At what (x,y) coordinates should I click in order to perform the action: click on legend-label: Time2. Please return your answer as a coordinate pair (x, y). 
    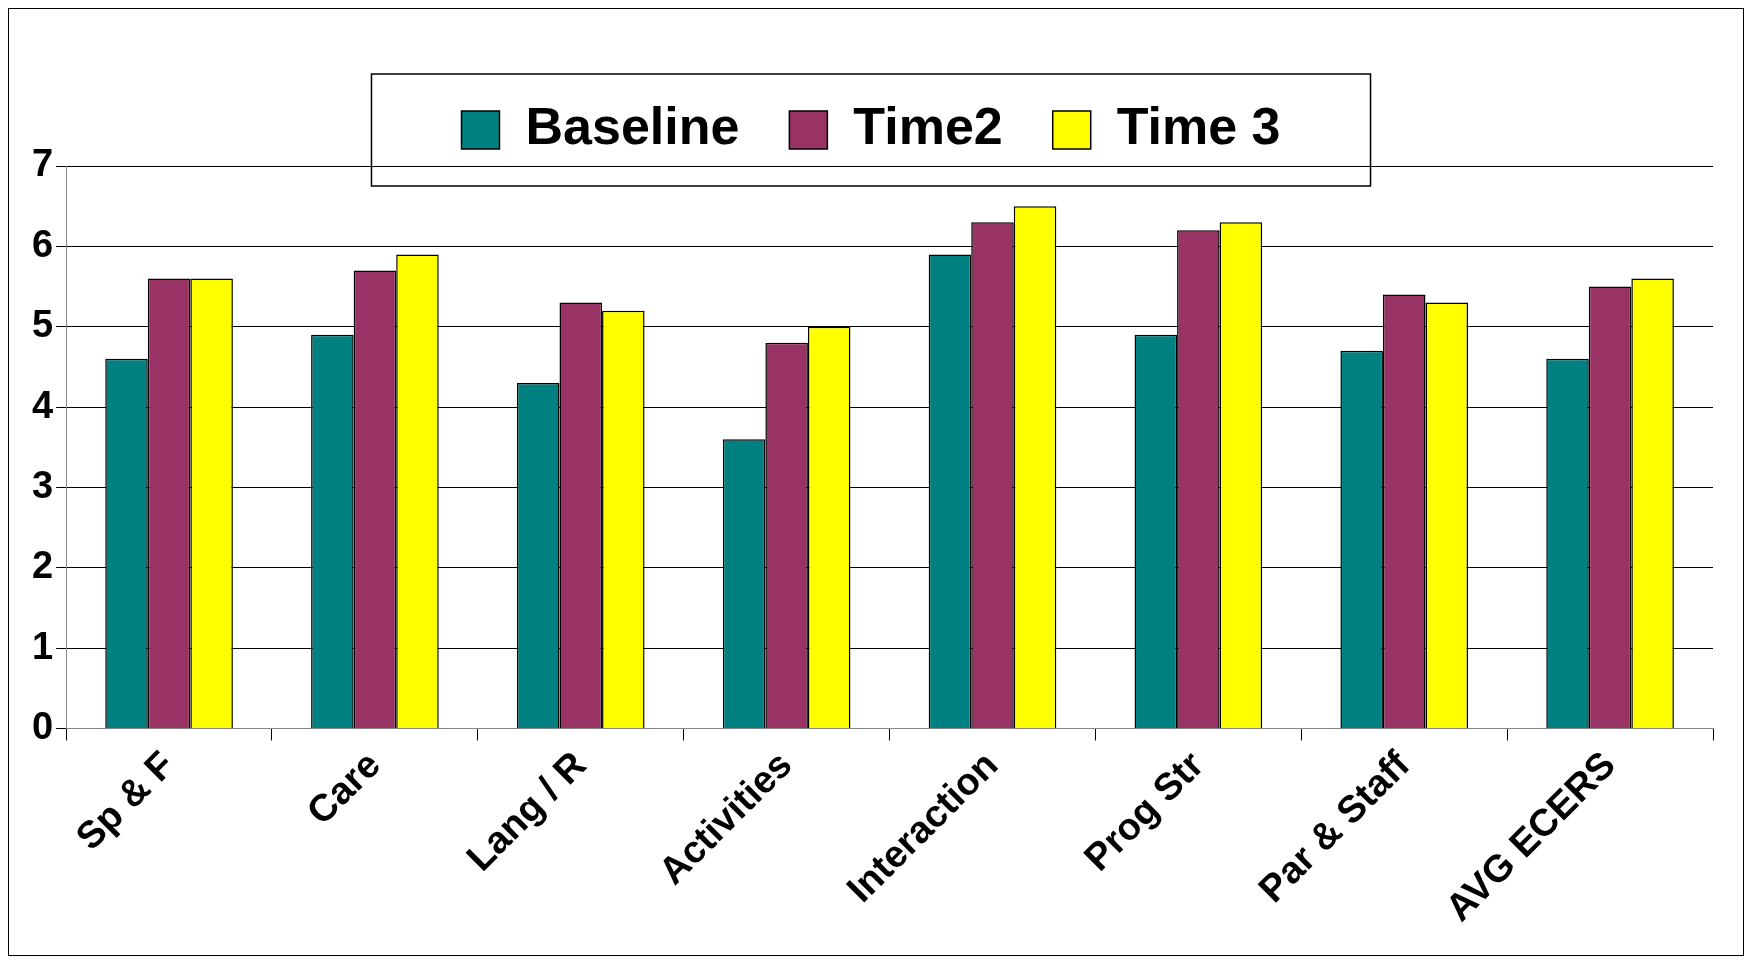
    Looking at the image, I should click on (928, 126).